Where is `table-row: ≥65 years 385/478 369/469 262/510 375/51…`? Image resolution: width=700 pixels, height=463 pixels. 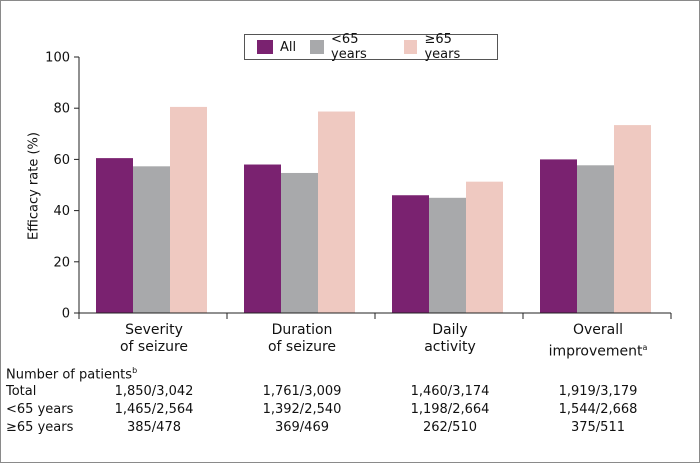 table-row: ≥65 years 385/478 369/469 262/510 375/51… is located at coordinates (350, 429).